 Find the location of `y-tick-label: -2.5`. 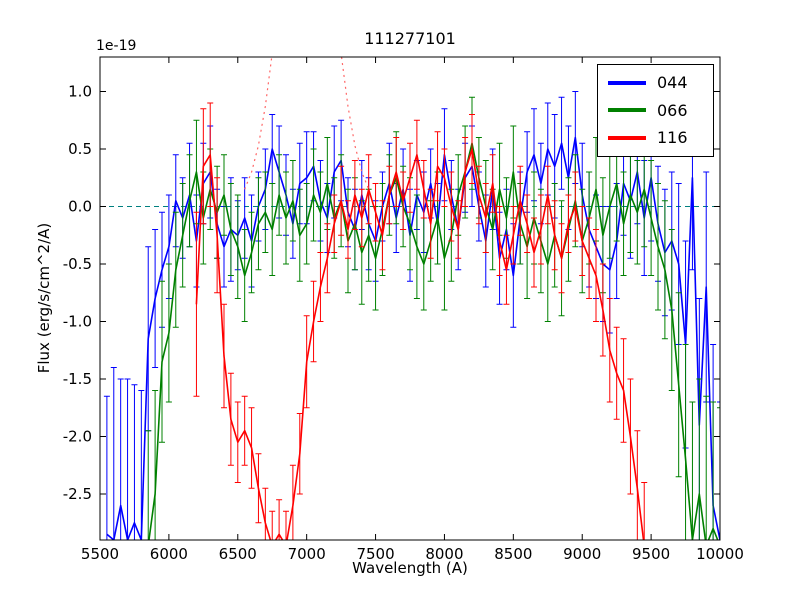

y-tick-label: -2.5 is located at coordinates (77, 494).